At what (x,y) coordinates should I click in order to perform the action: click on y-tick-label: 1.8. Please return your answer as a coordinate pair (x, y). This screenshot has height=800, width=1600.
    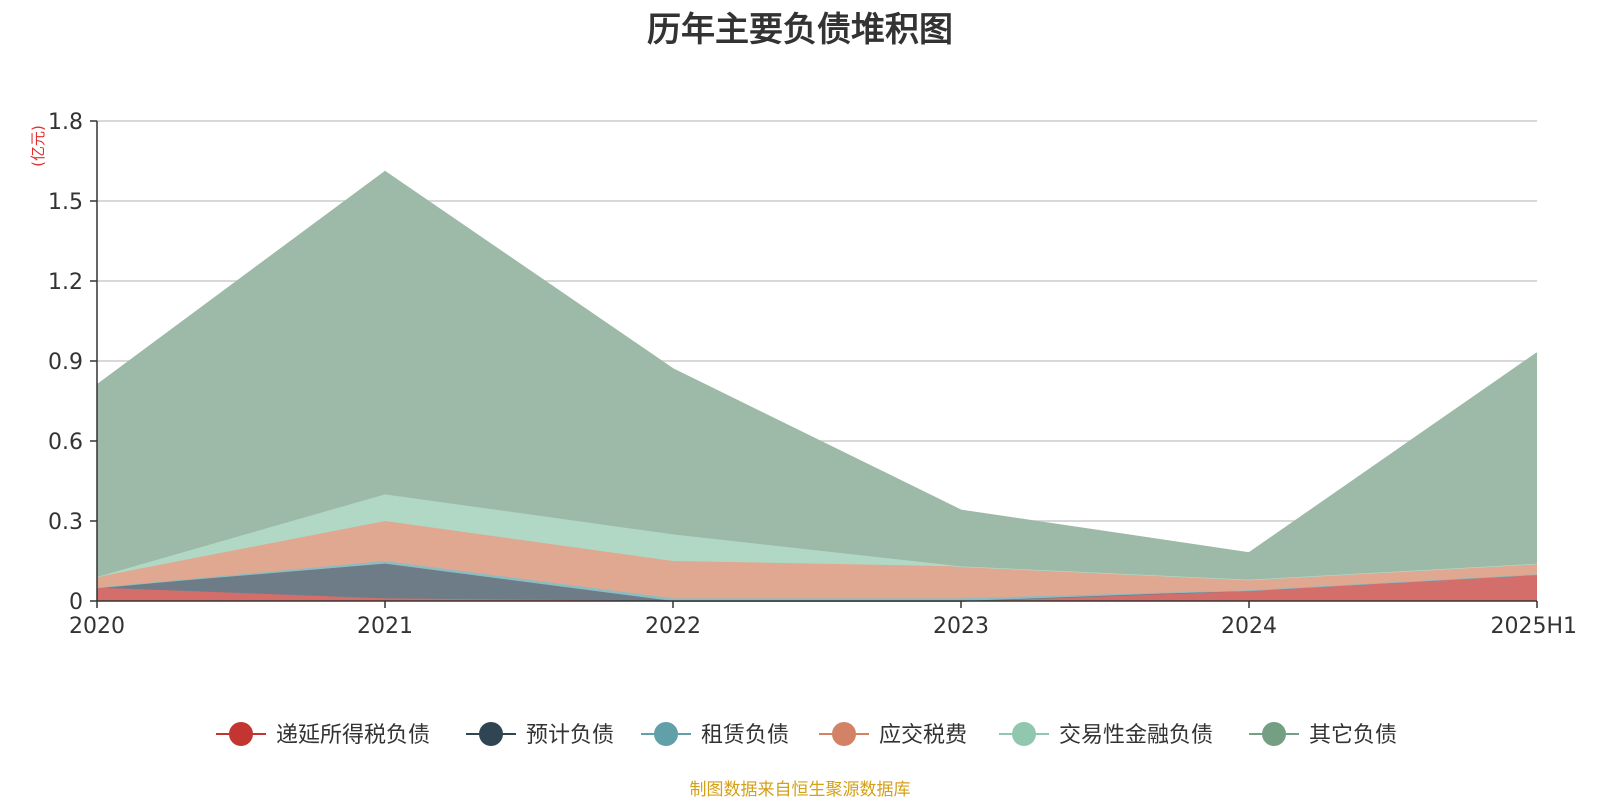
    Looking at the image, I should click on (65, 122).